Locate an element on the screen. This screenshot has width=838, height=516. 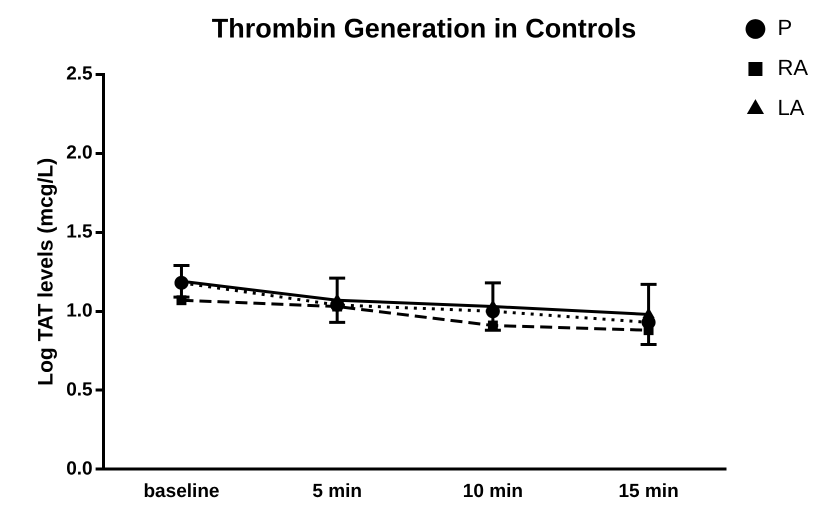
chart-title: Thrombin Generation in Controls is located at coordinates (424, 29).